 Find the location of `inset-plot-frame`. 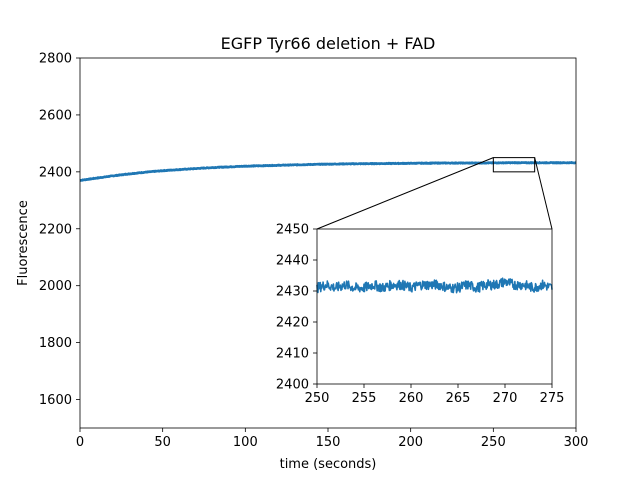

inset-plot-frame is located at coordinates (434, 306).